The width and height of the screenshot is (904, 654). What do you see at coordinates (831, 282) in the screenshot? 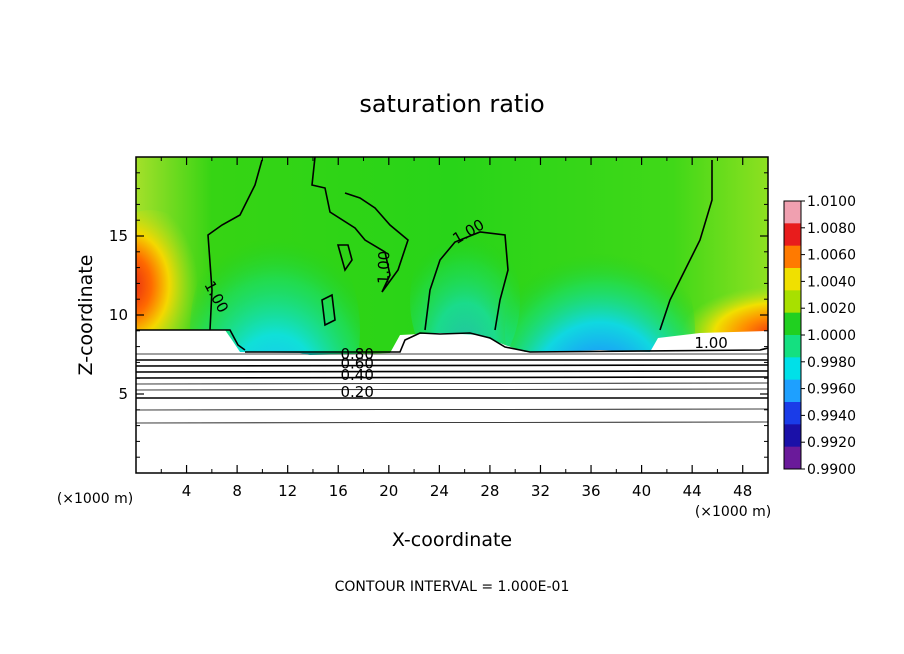
I see `colorbar-label: 1.0040` at bounding box center [831, 282].